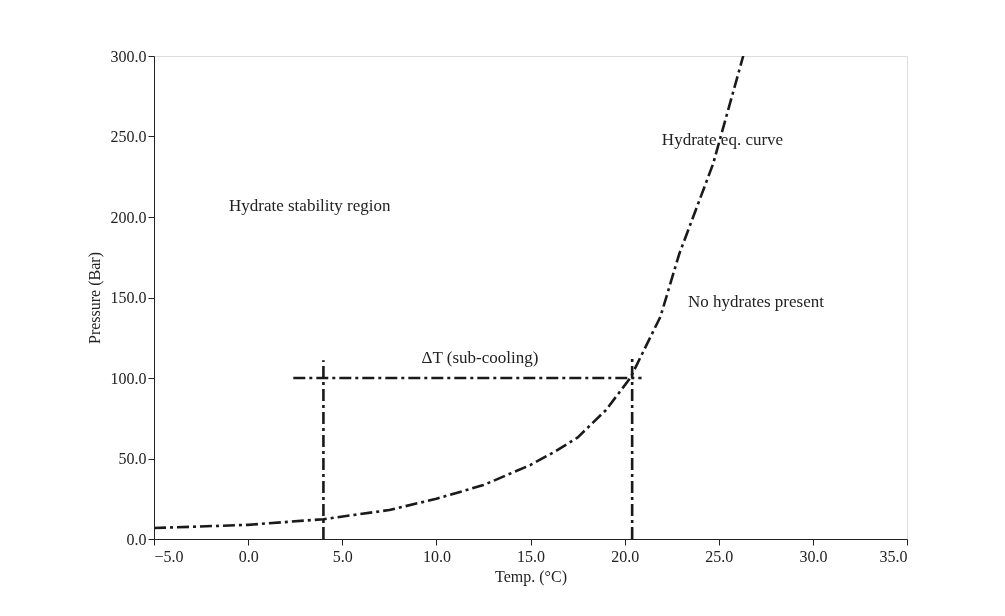  What do you see at coordinates (169, 556) in the screenshot?
I see `x-tick-label: −5.0` at bounding box center [169, 556].